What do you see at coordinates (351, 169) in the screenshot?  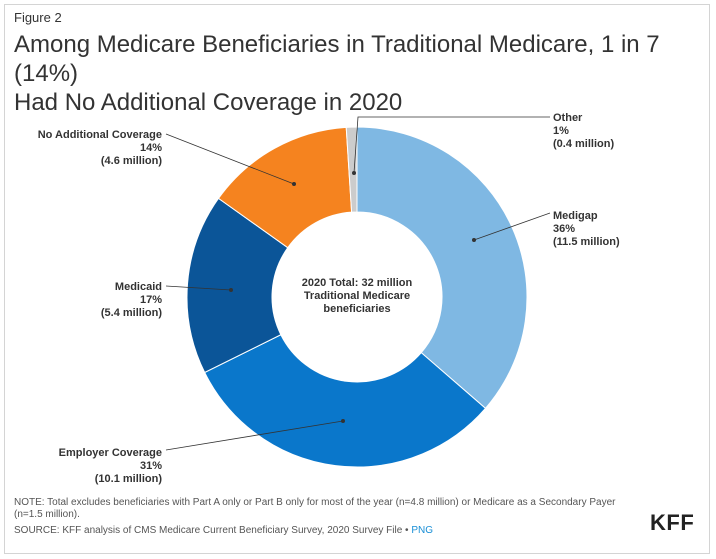 I see `slice-other` at bounding box center [351, 169].